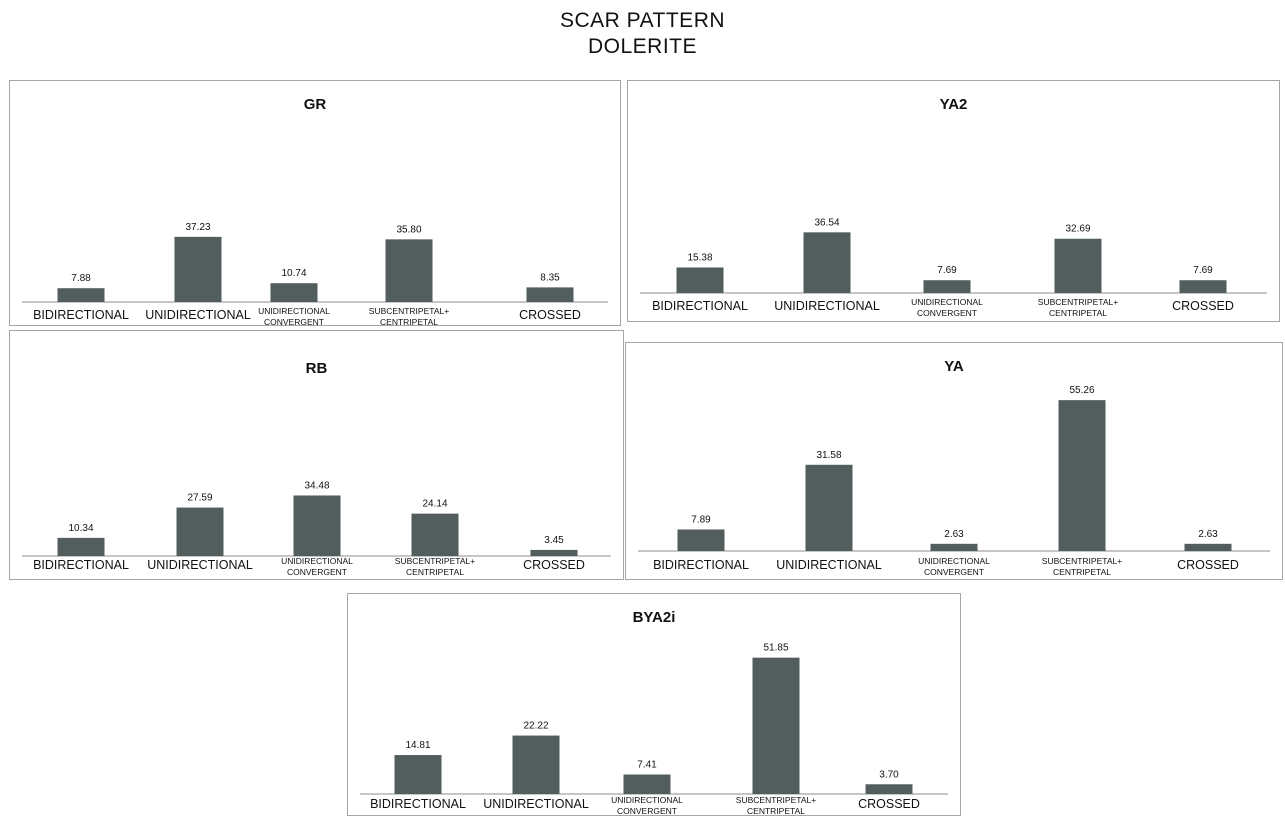  I want to click on data-label: 34.48, so click(316, 485).